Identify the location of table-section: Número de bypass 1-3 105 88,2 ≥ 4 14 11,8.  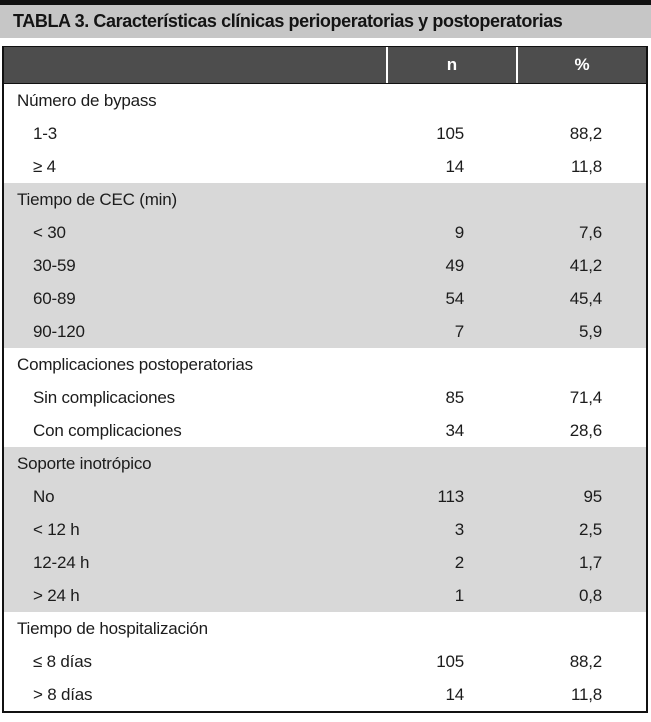
(325, 133).